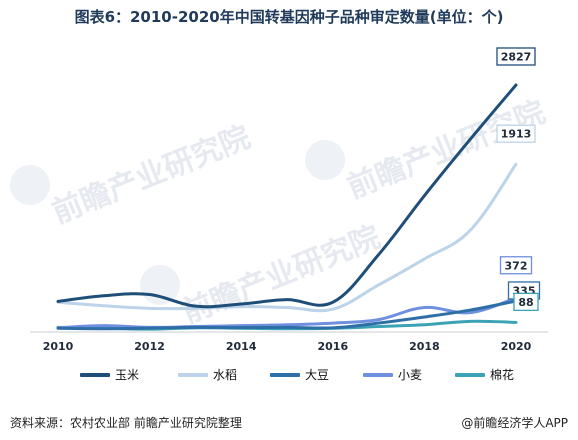  Describe the element at coordinates (317, 375) in the screenshot. I see `legend-label: 大豆` at that location.